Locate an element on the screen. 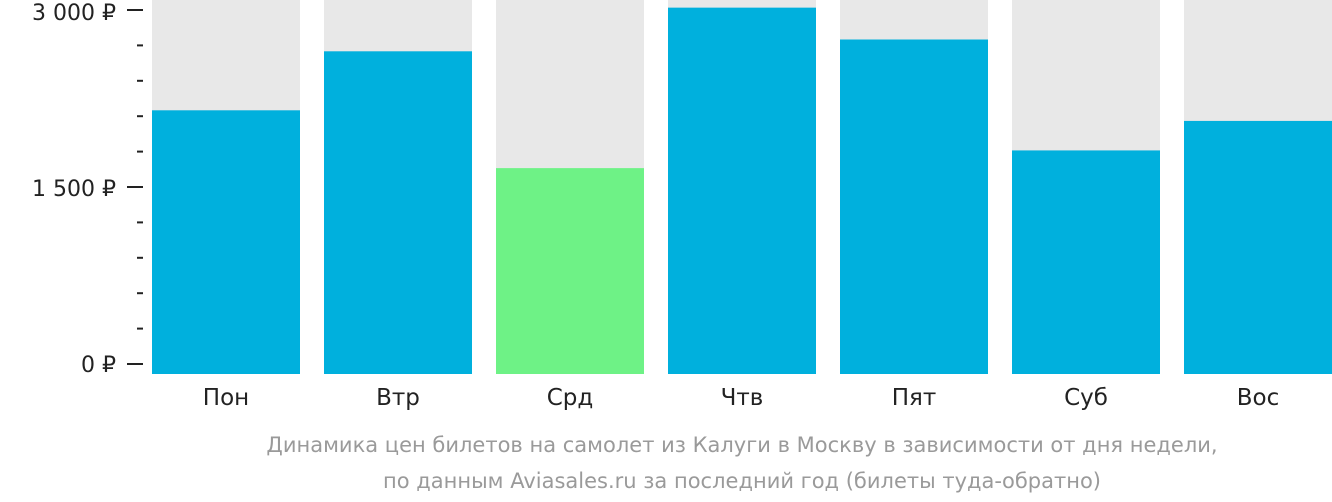  x-tick-label-fri: Пят is located at coordinates (914, 398).